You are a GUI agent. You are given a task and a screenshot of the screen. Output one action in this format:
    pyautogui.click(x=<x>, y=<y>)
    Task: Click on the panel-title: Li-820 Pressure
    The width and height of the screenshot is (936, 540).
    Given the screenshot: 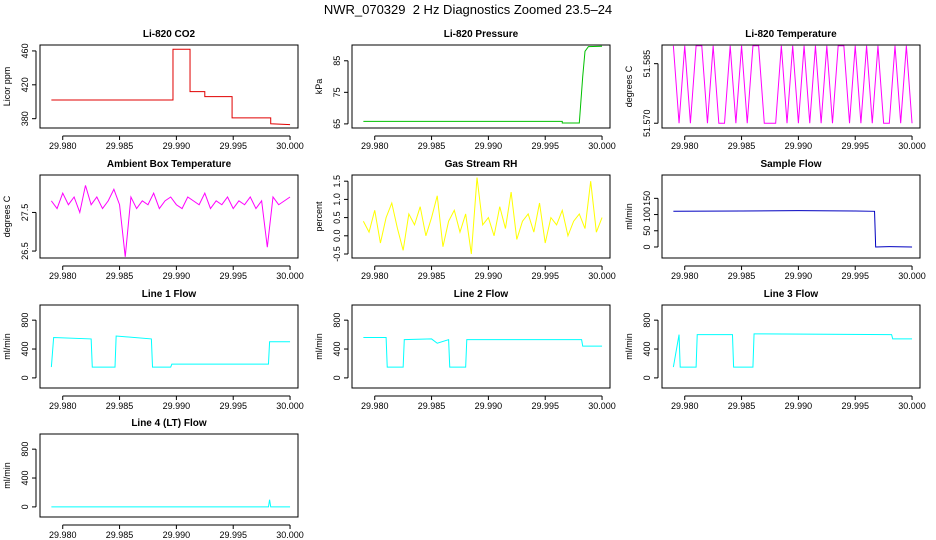 What is the action you would take?
    pyautogui.click(x=481, y=34)
    